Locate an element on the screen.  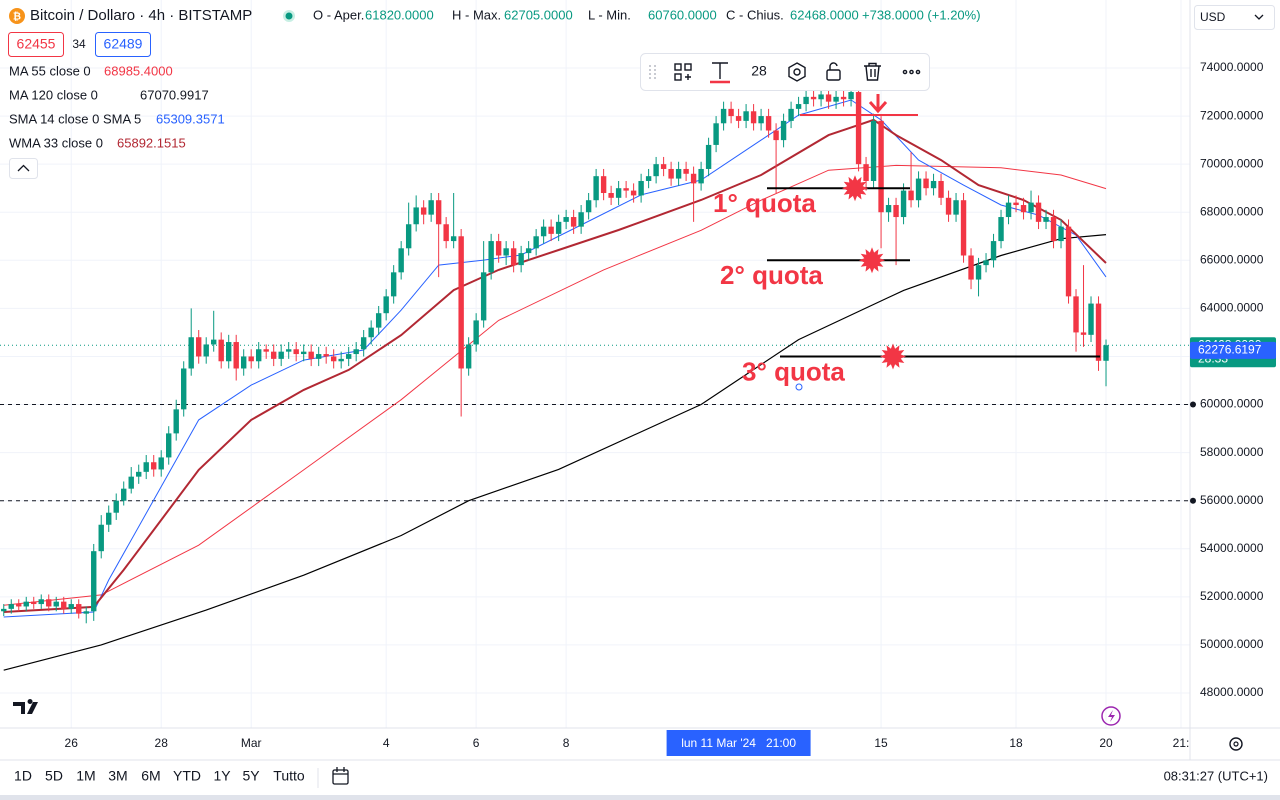
range-button: 3M is located at coordinates (117, 776).